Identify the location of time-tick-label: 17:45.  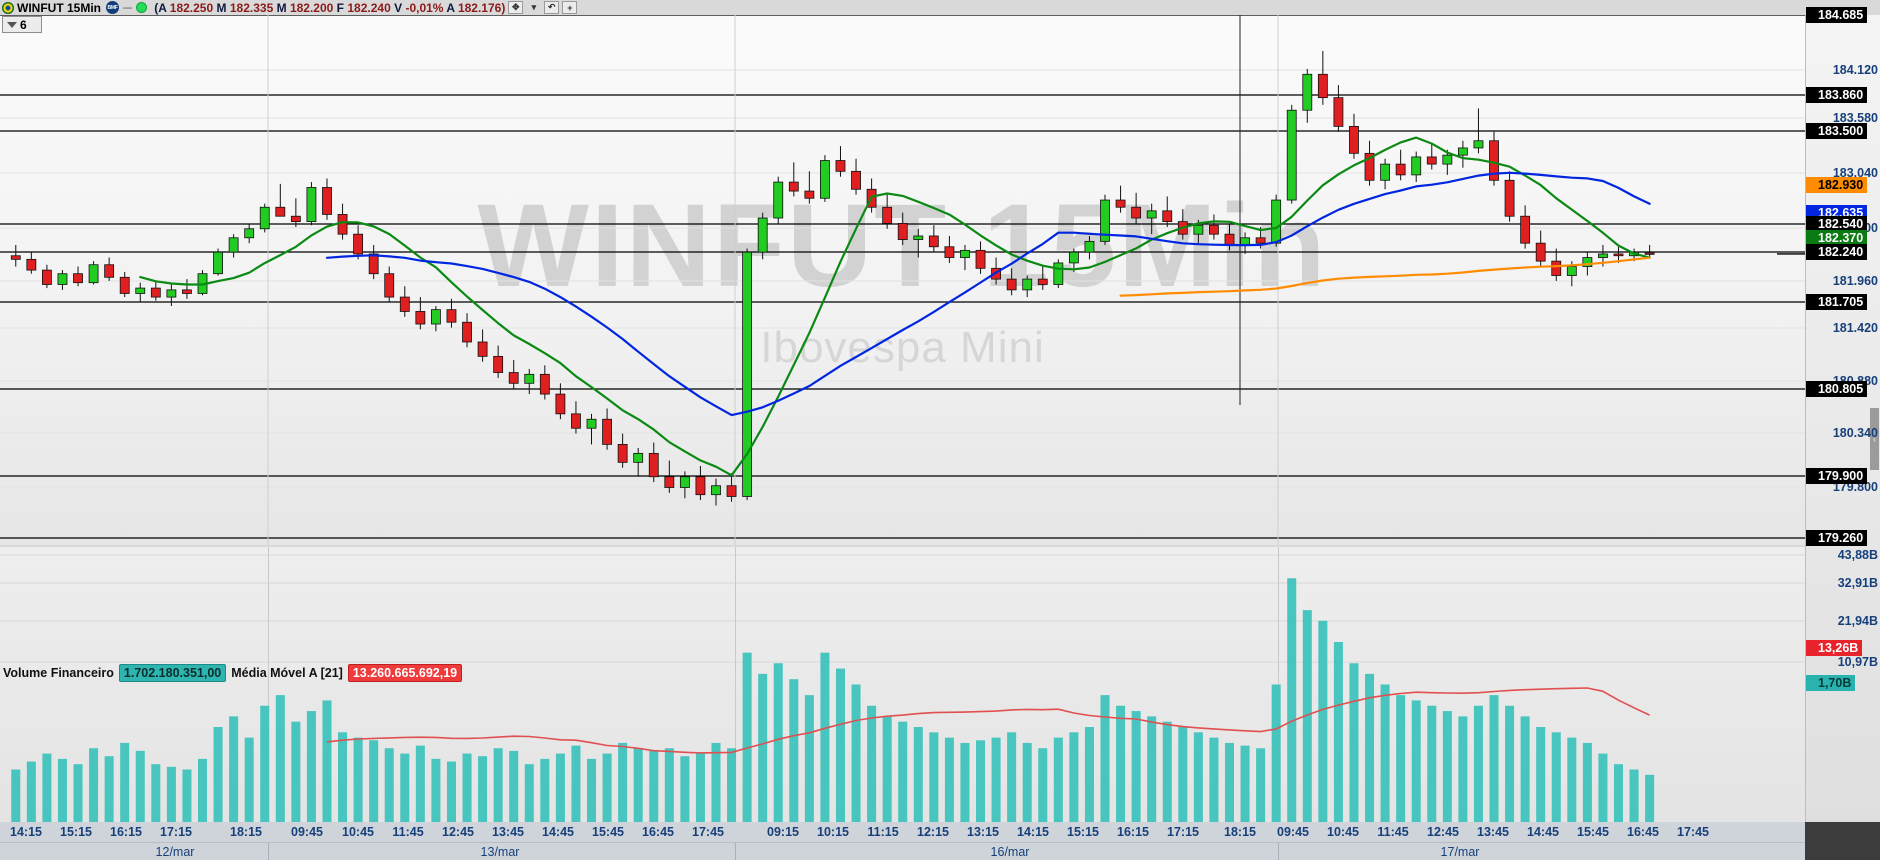
(708, 832).